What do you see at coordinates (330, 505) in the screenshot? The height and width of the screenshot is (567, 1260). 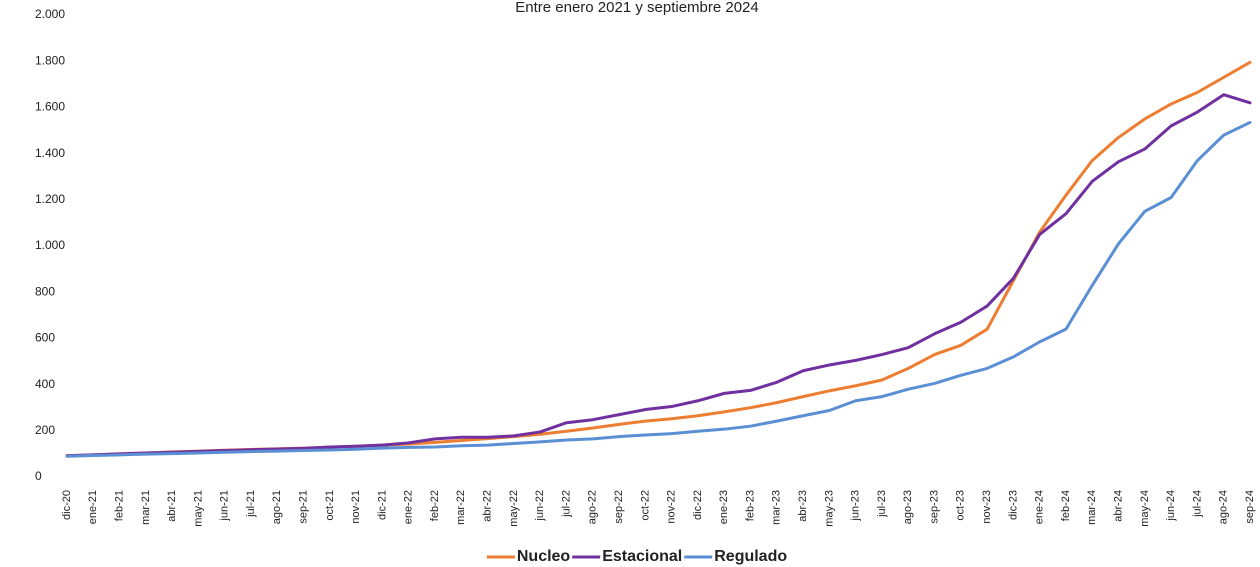 I see `x-tick-label: oct-21` at bounding box center [330, 505].